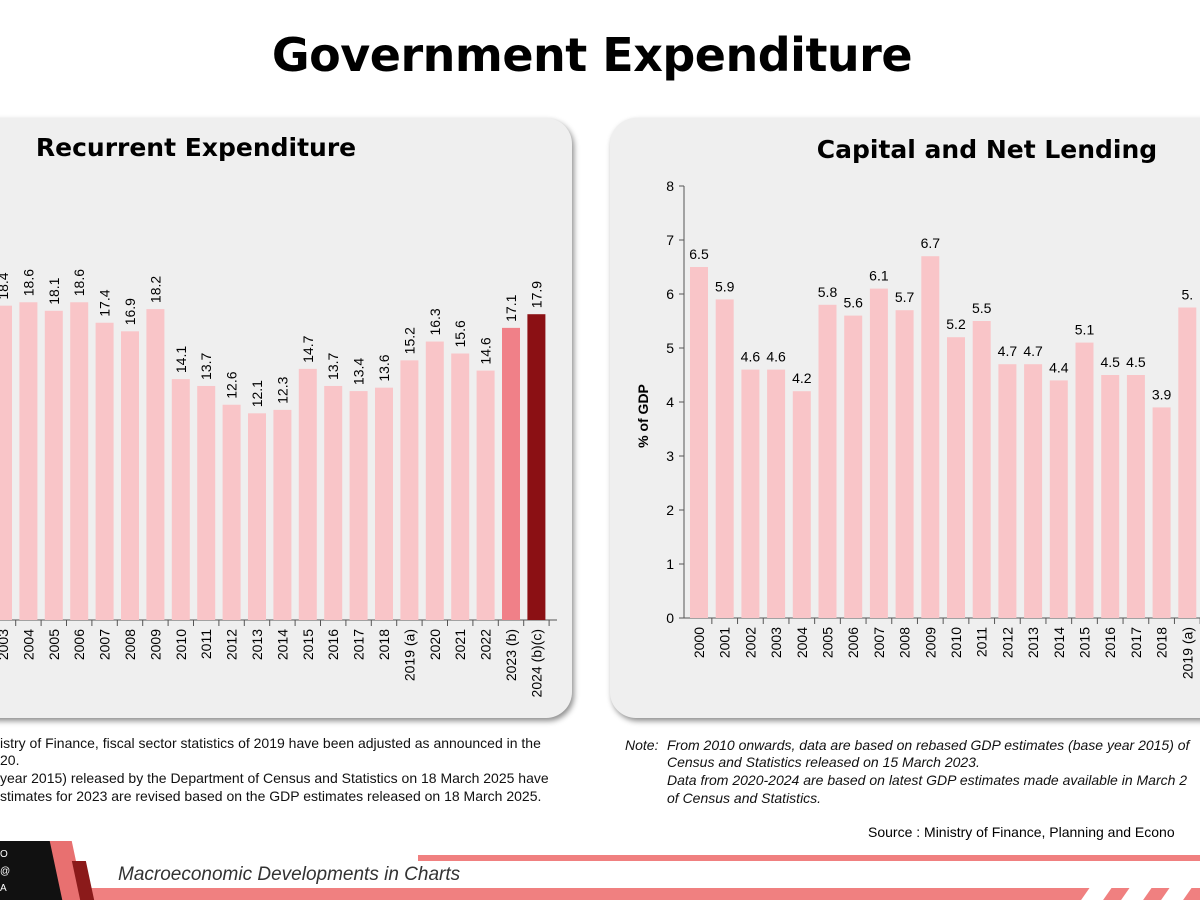 The width and height of the screenshot is (1200, 900). What do you see at coordinates (670, 510) in the screenshot?
I see `y-tick-label: 2` at bounding box center [670, 510].